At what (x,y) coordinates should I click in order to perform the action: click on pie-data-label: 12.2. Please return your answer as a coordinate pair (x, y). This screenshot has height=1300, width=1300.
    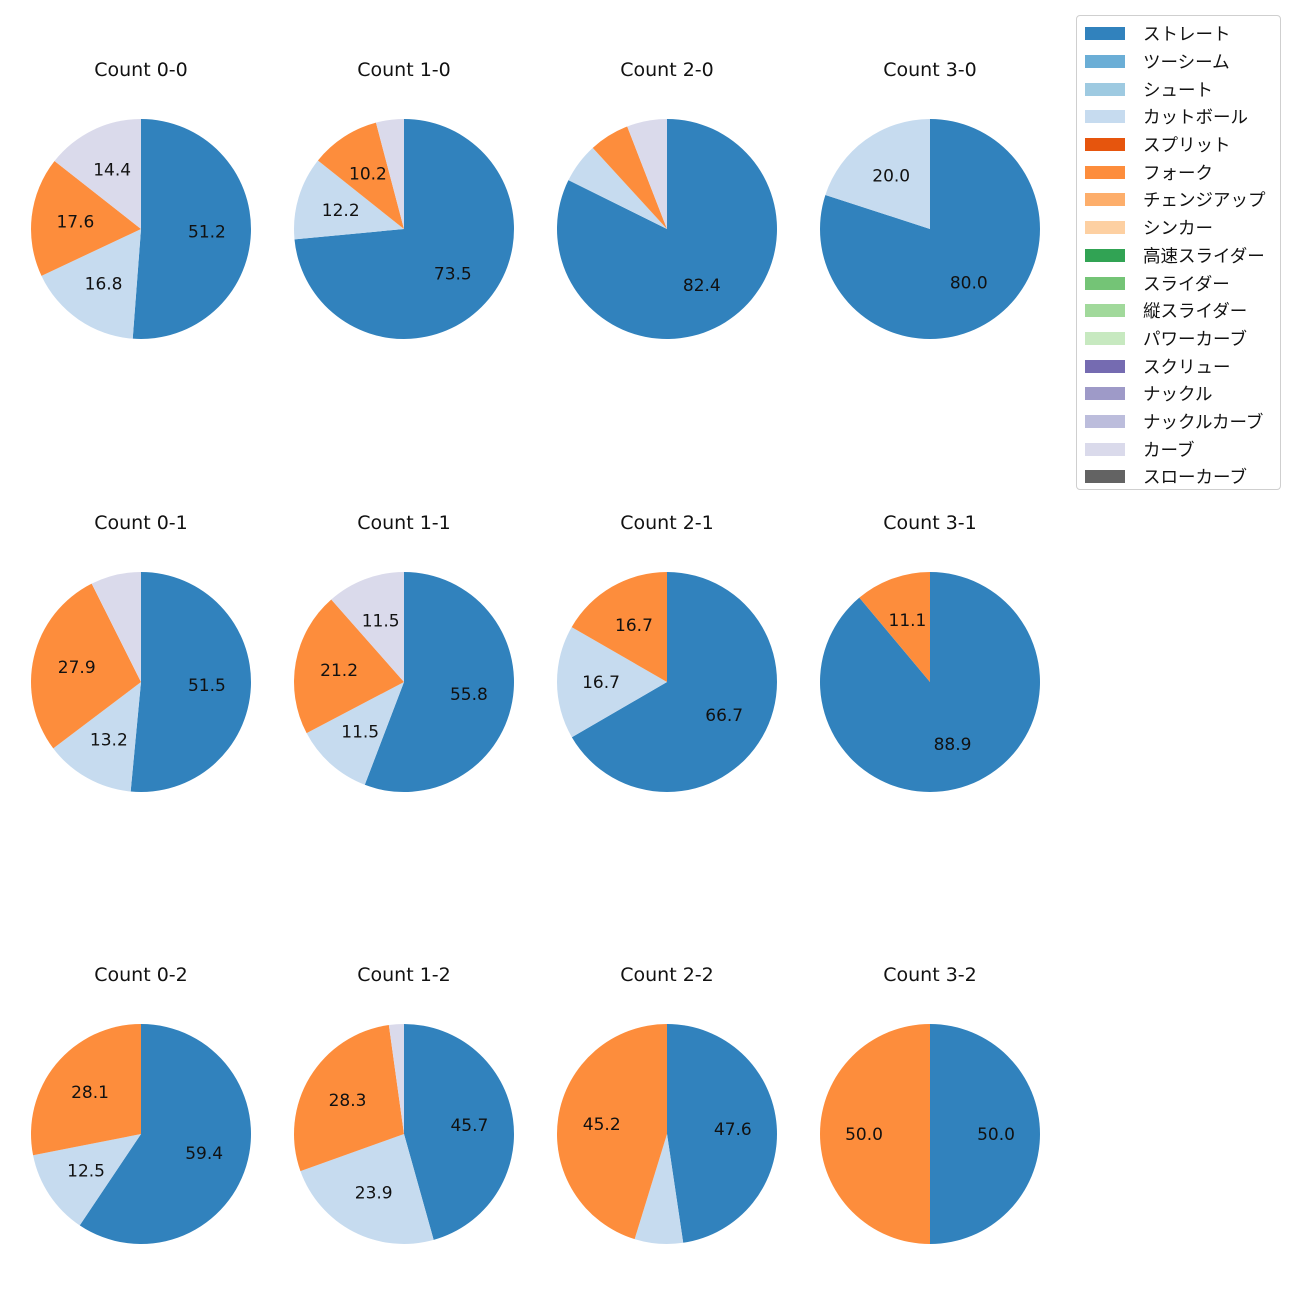
    Looking at the image, I should click on (341, 211).